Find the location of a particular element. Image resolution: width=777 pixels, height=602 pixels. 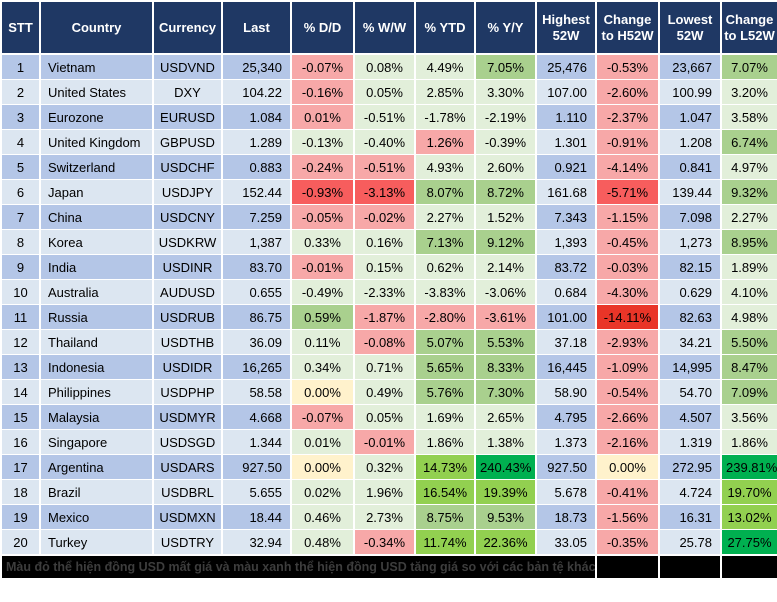

ch52-cell: -0.35% is located at coordinates (627, 542).